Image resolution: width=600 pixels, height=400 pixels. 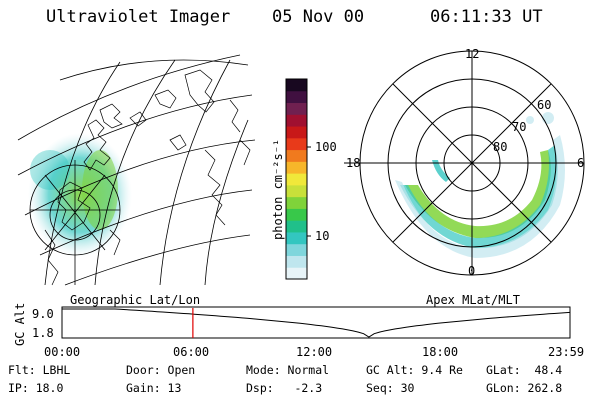 I want to click on instrument-title: Ultraviolet Imager, so click(x=138, y=17).